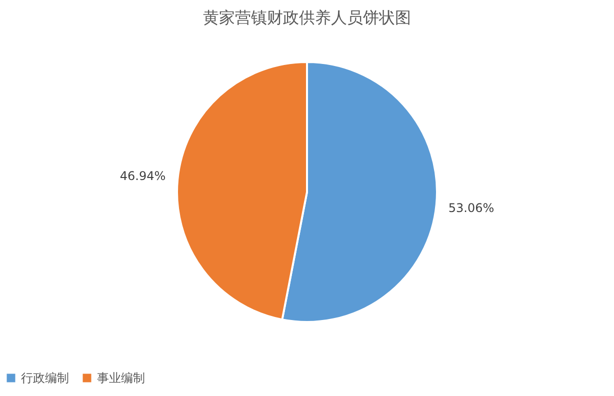 The height and width of the screenshot is (396, 614). What do you see at coordinates (143, 176) in the screenshot?
I see `data-label: 46.94%` at bounding box center [143, 176].